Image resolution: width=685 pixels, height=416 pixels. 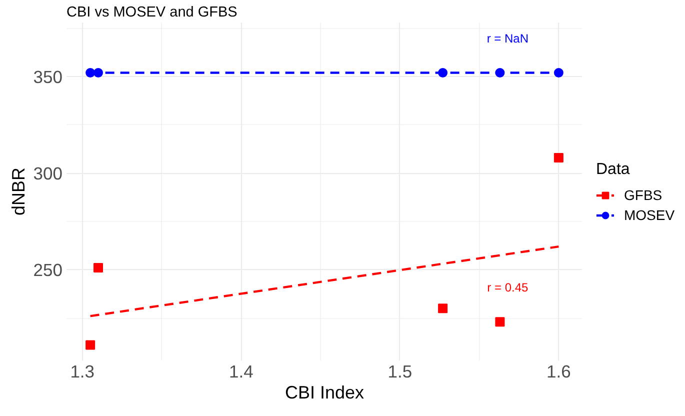 I want to click on x-tick-label: 1.4, so click(x=241, y=372).